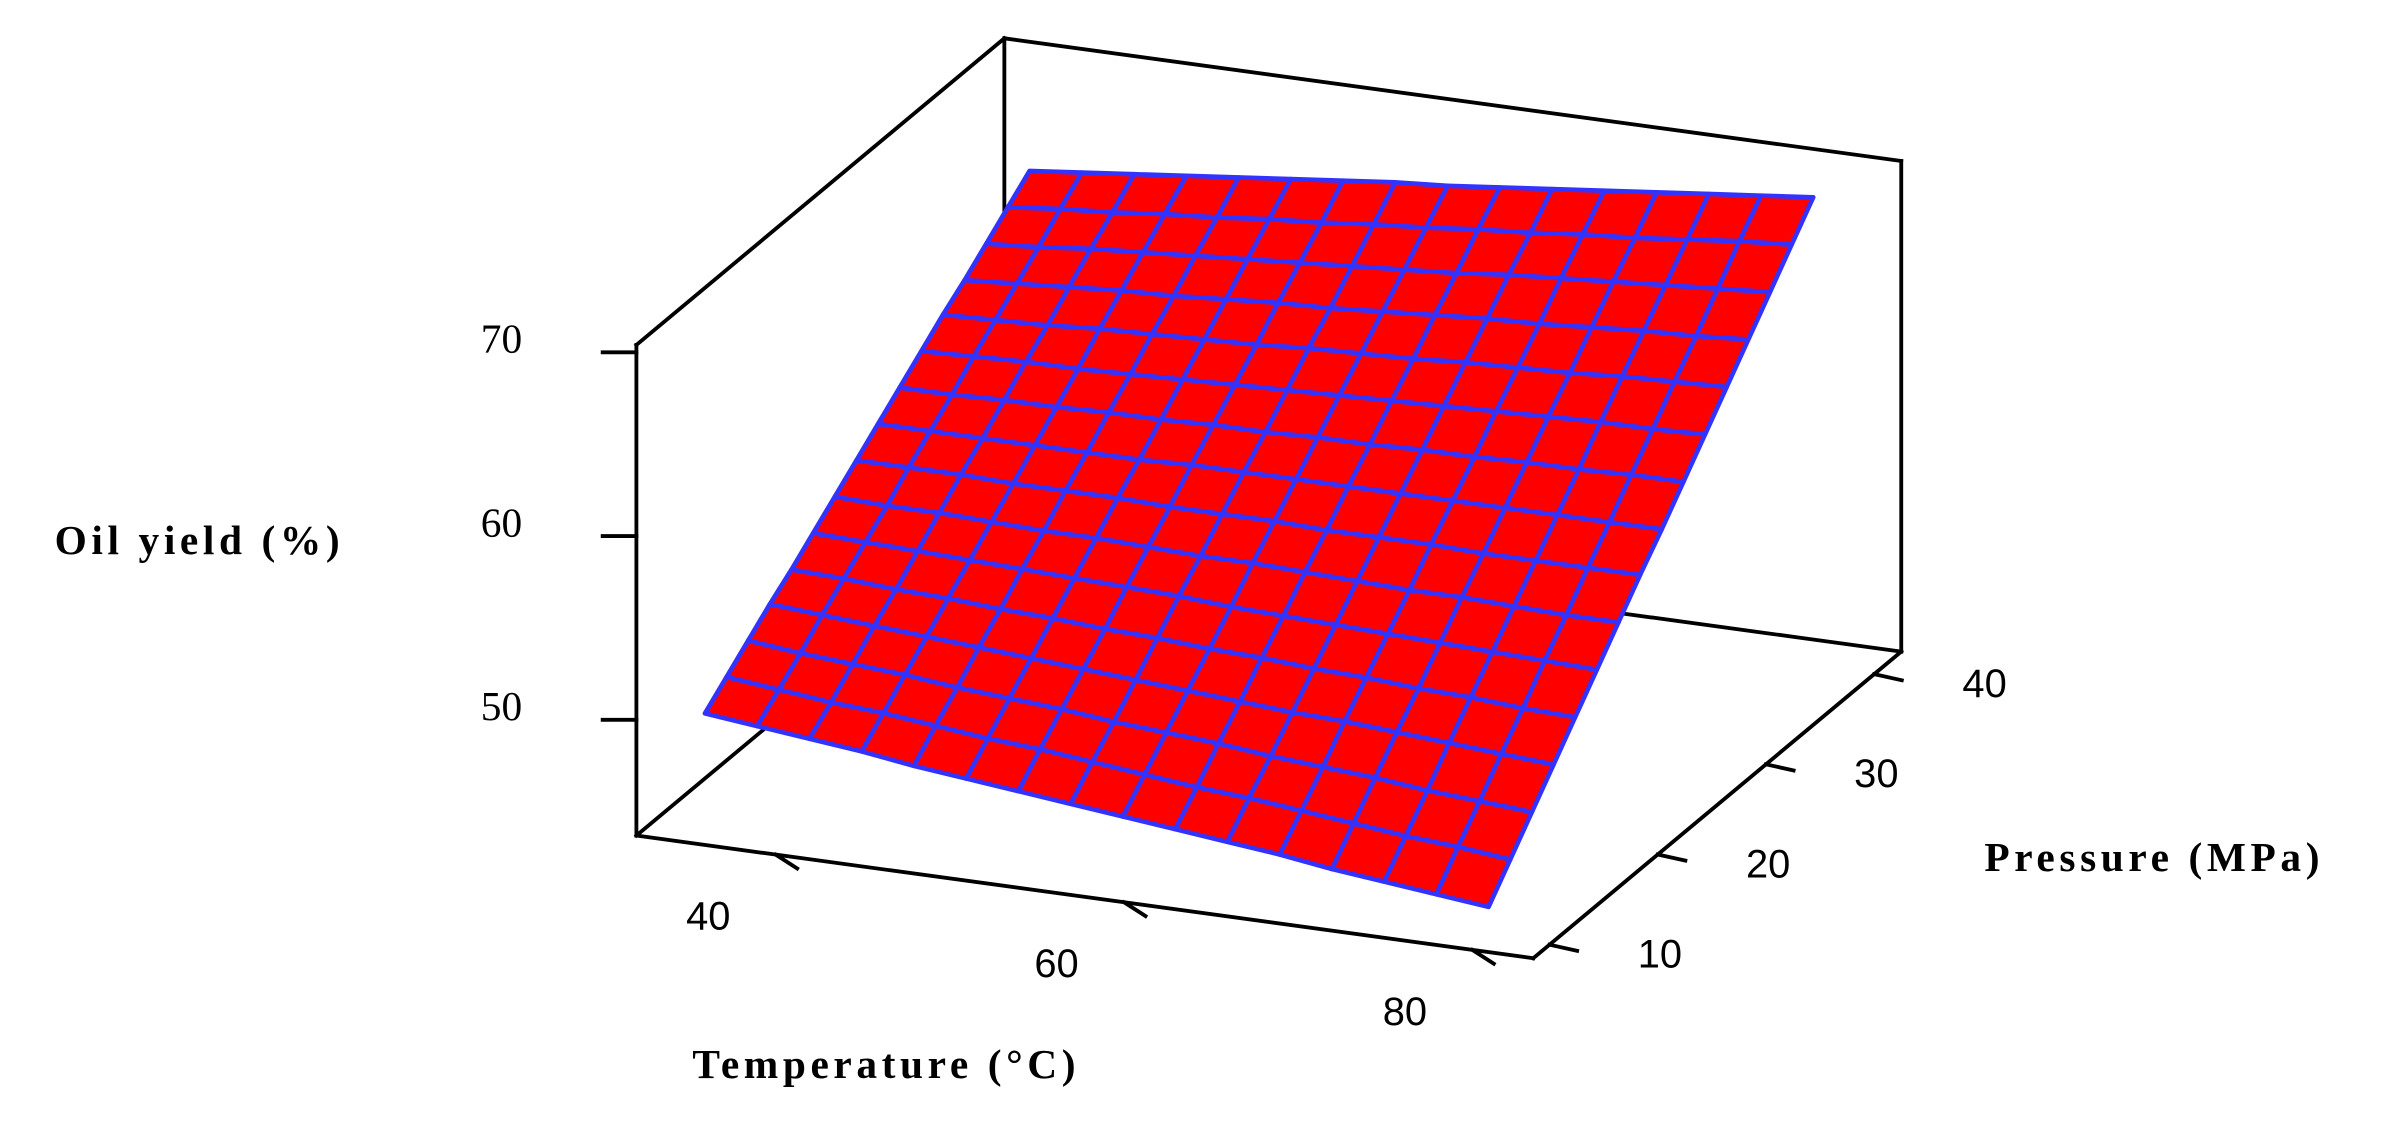 This screenshot has width=2392, height=1133. Describe the element at coordinates (501, 522) in the screenshot. I see `z-tick-label: 60` at that location.